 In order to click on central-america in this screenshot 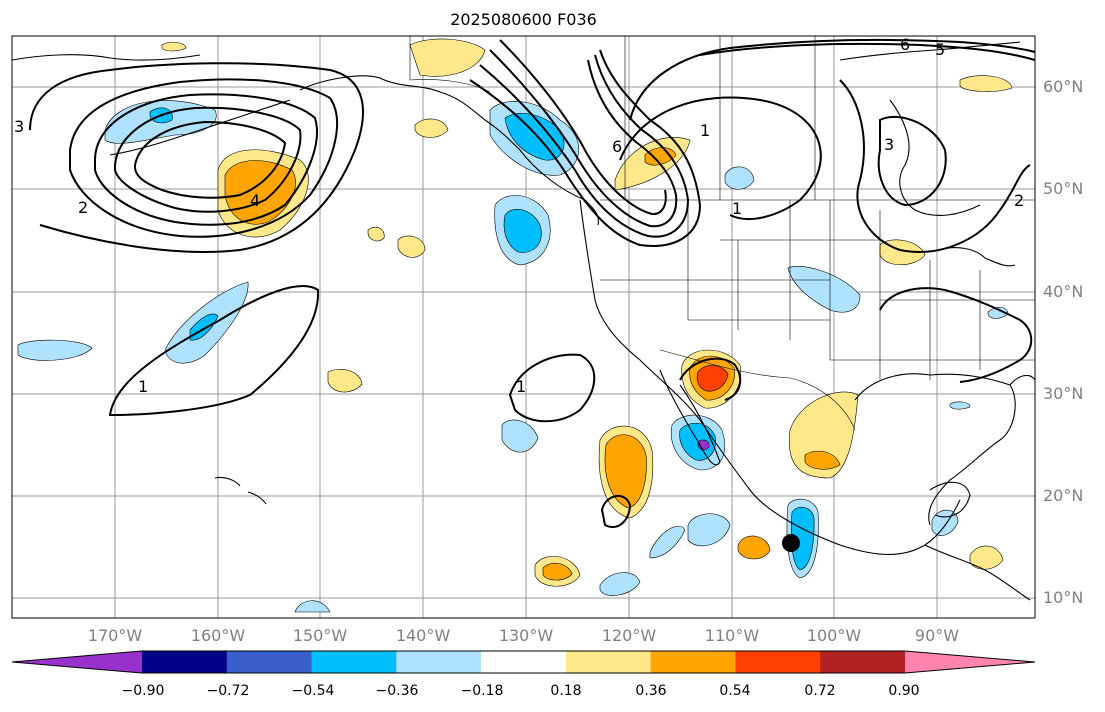, I will do `click(977, 572)`.